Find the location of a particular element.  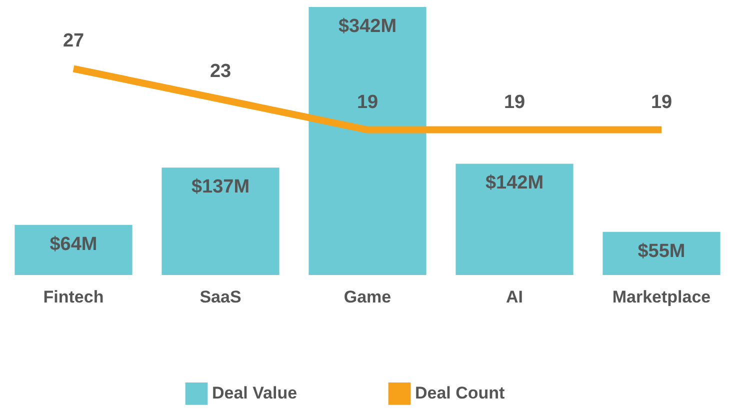

data-label: $55M is located at coordinates (662, 251).